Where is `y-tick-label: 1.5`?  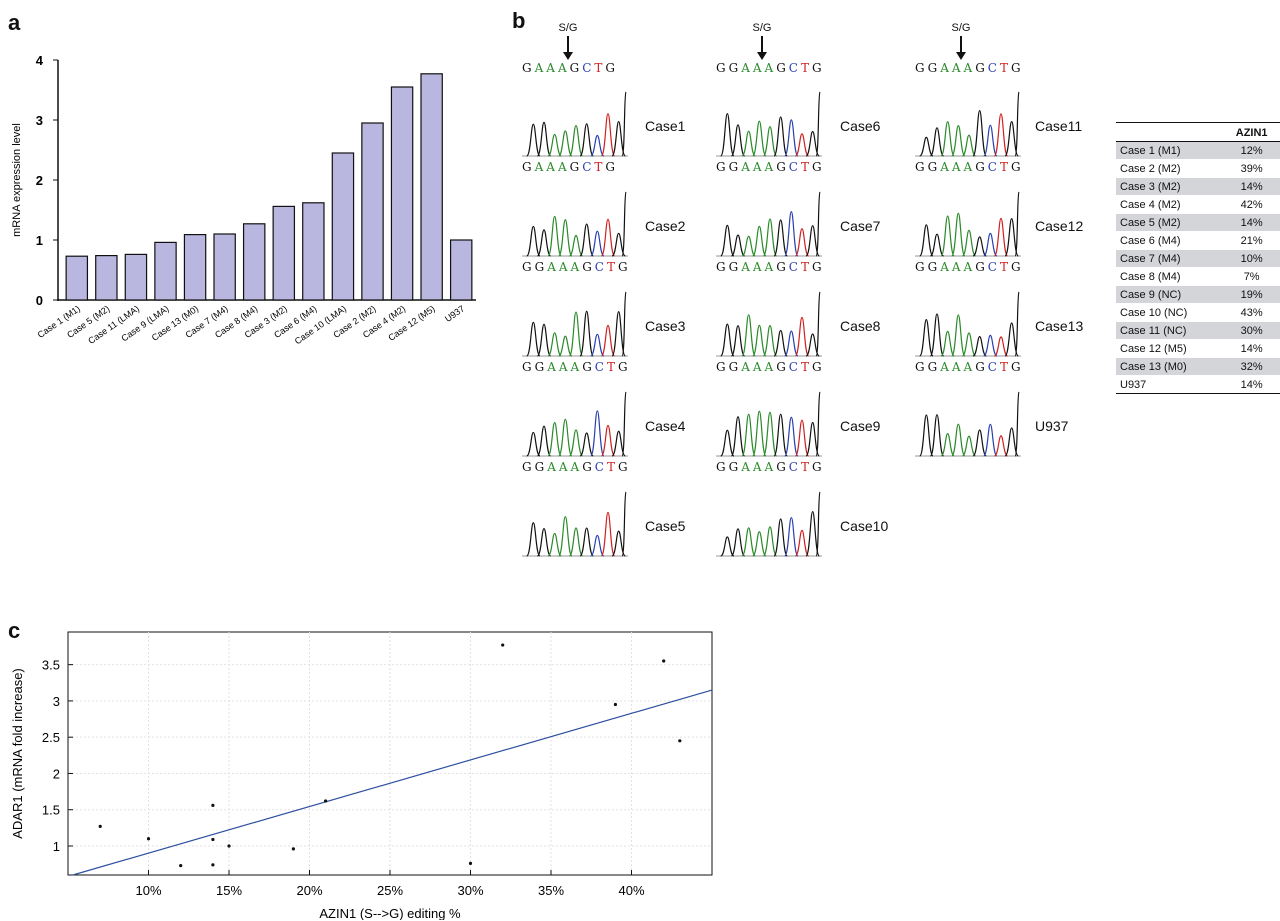 y-tick-label: 1.5 is located at coordinates (51, 810).